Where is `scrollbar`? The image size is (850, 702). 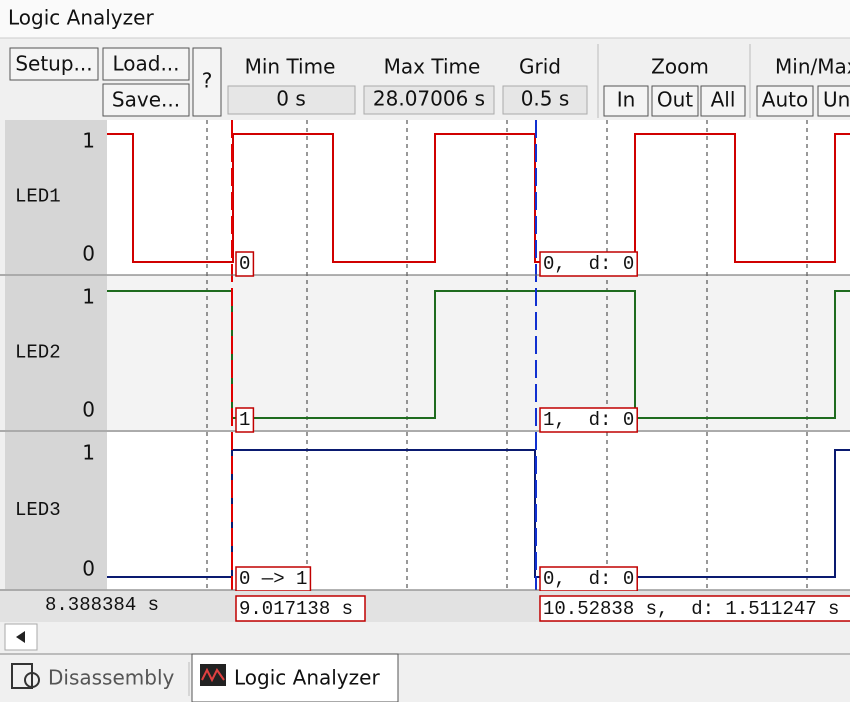
scrollbar is located at coordinates (425, 637).